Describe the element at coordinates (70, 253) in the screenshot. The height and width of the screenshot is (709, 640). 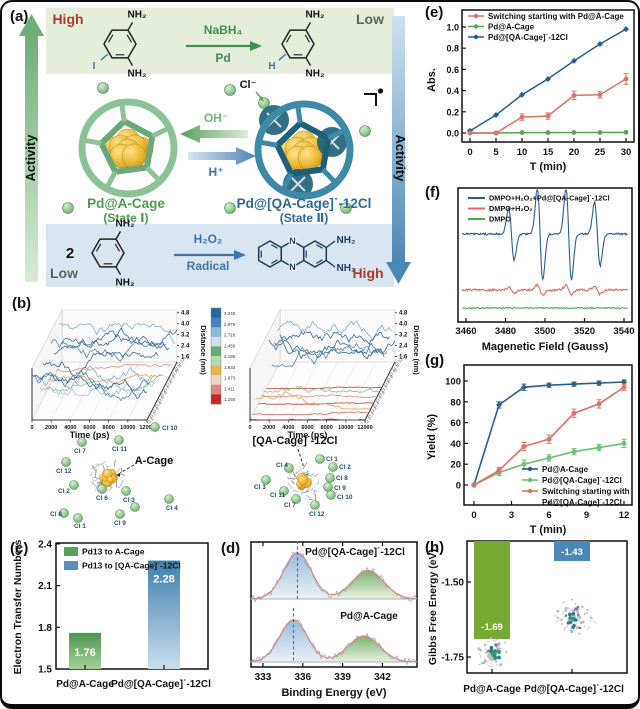
I see `svg-text: 2` at that location.